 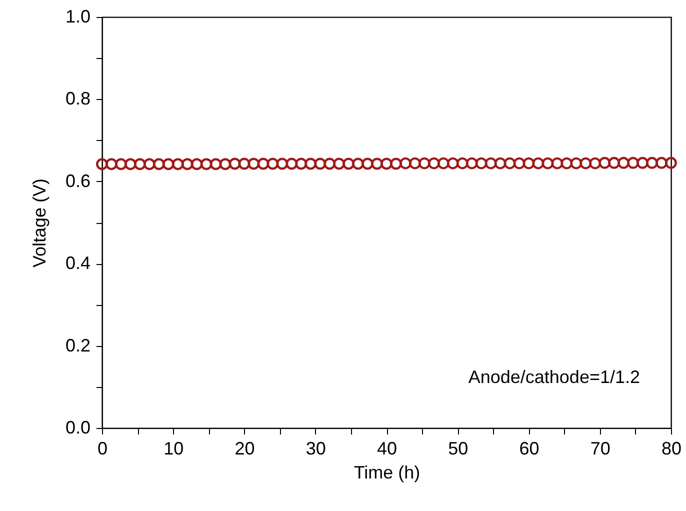 What do you see at coordinates (458, 448) in the screenshot?
I see `x-tick-label: 50` at bounding box center [458, 448].